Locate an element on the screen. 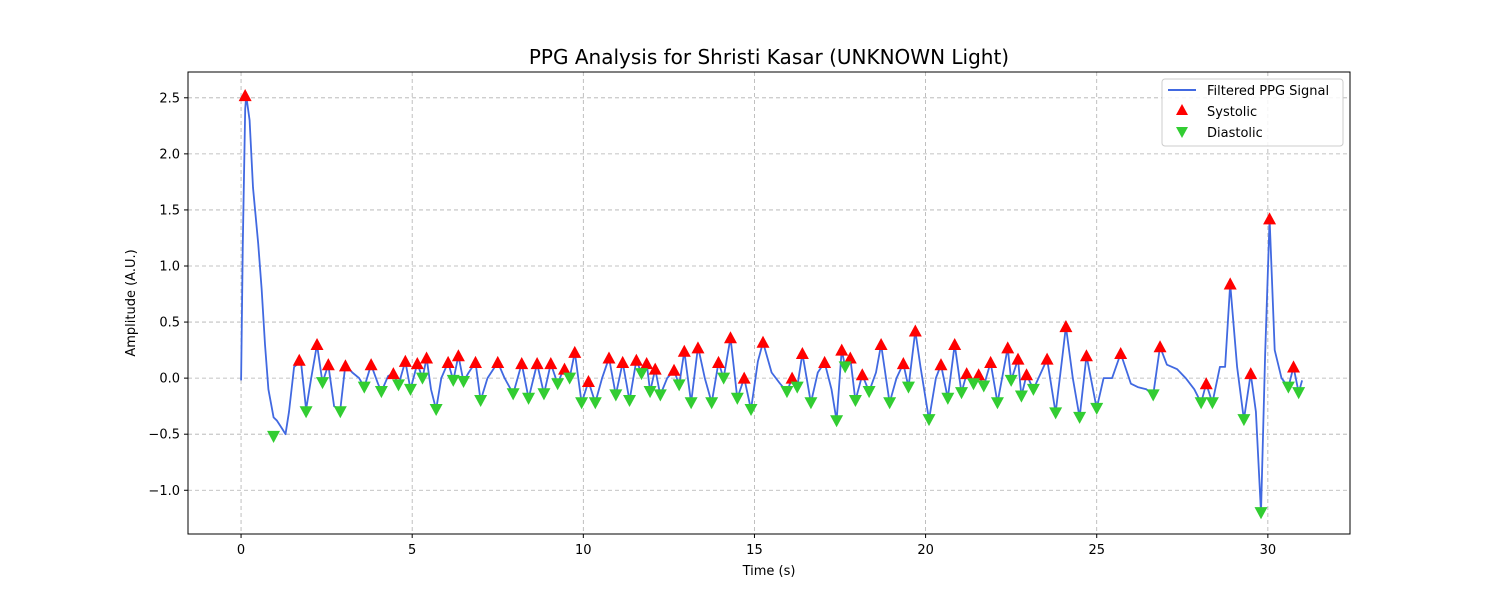 The height and width of the screenshot is (600, 1500). x-tick-label: 0 is located at coordinates (241, 550).